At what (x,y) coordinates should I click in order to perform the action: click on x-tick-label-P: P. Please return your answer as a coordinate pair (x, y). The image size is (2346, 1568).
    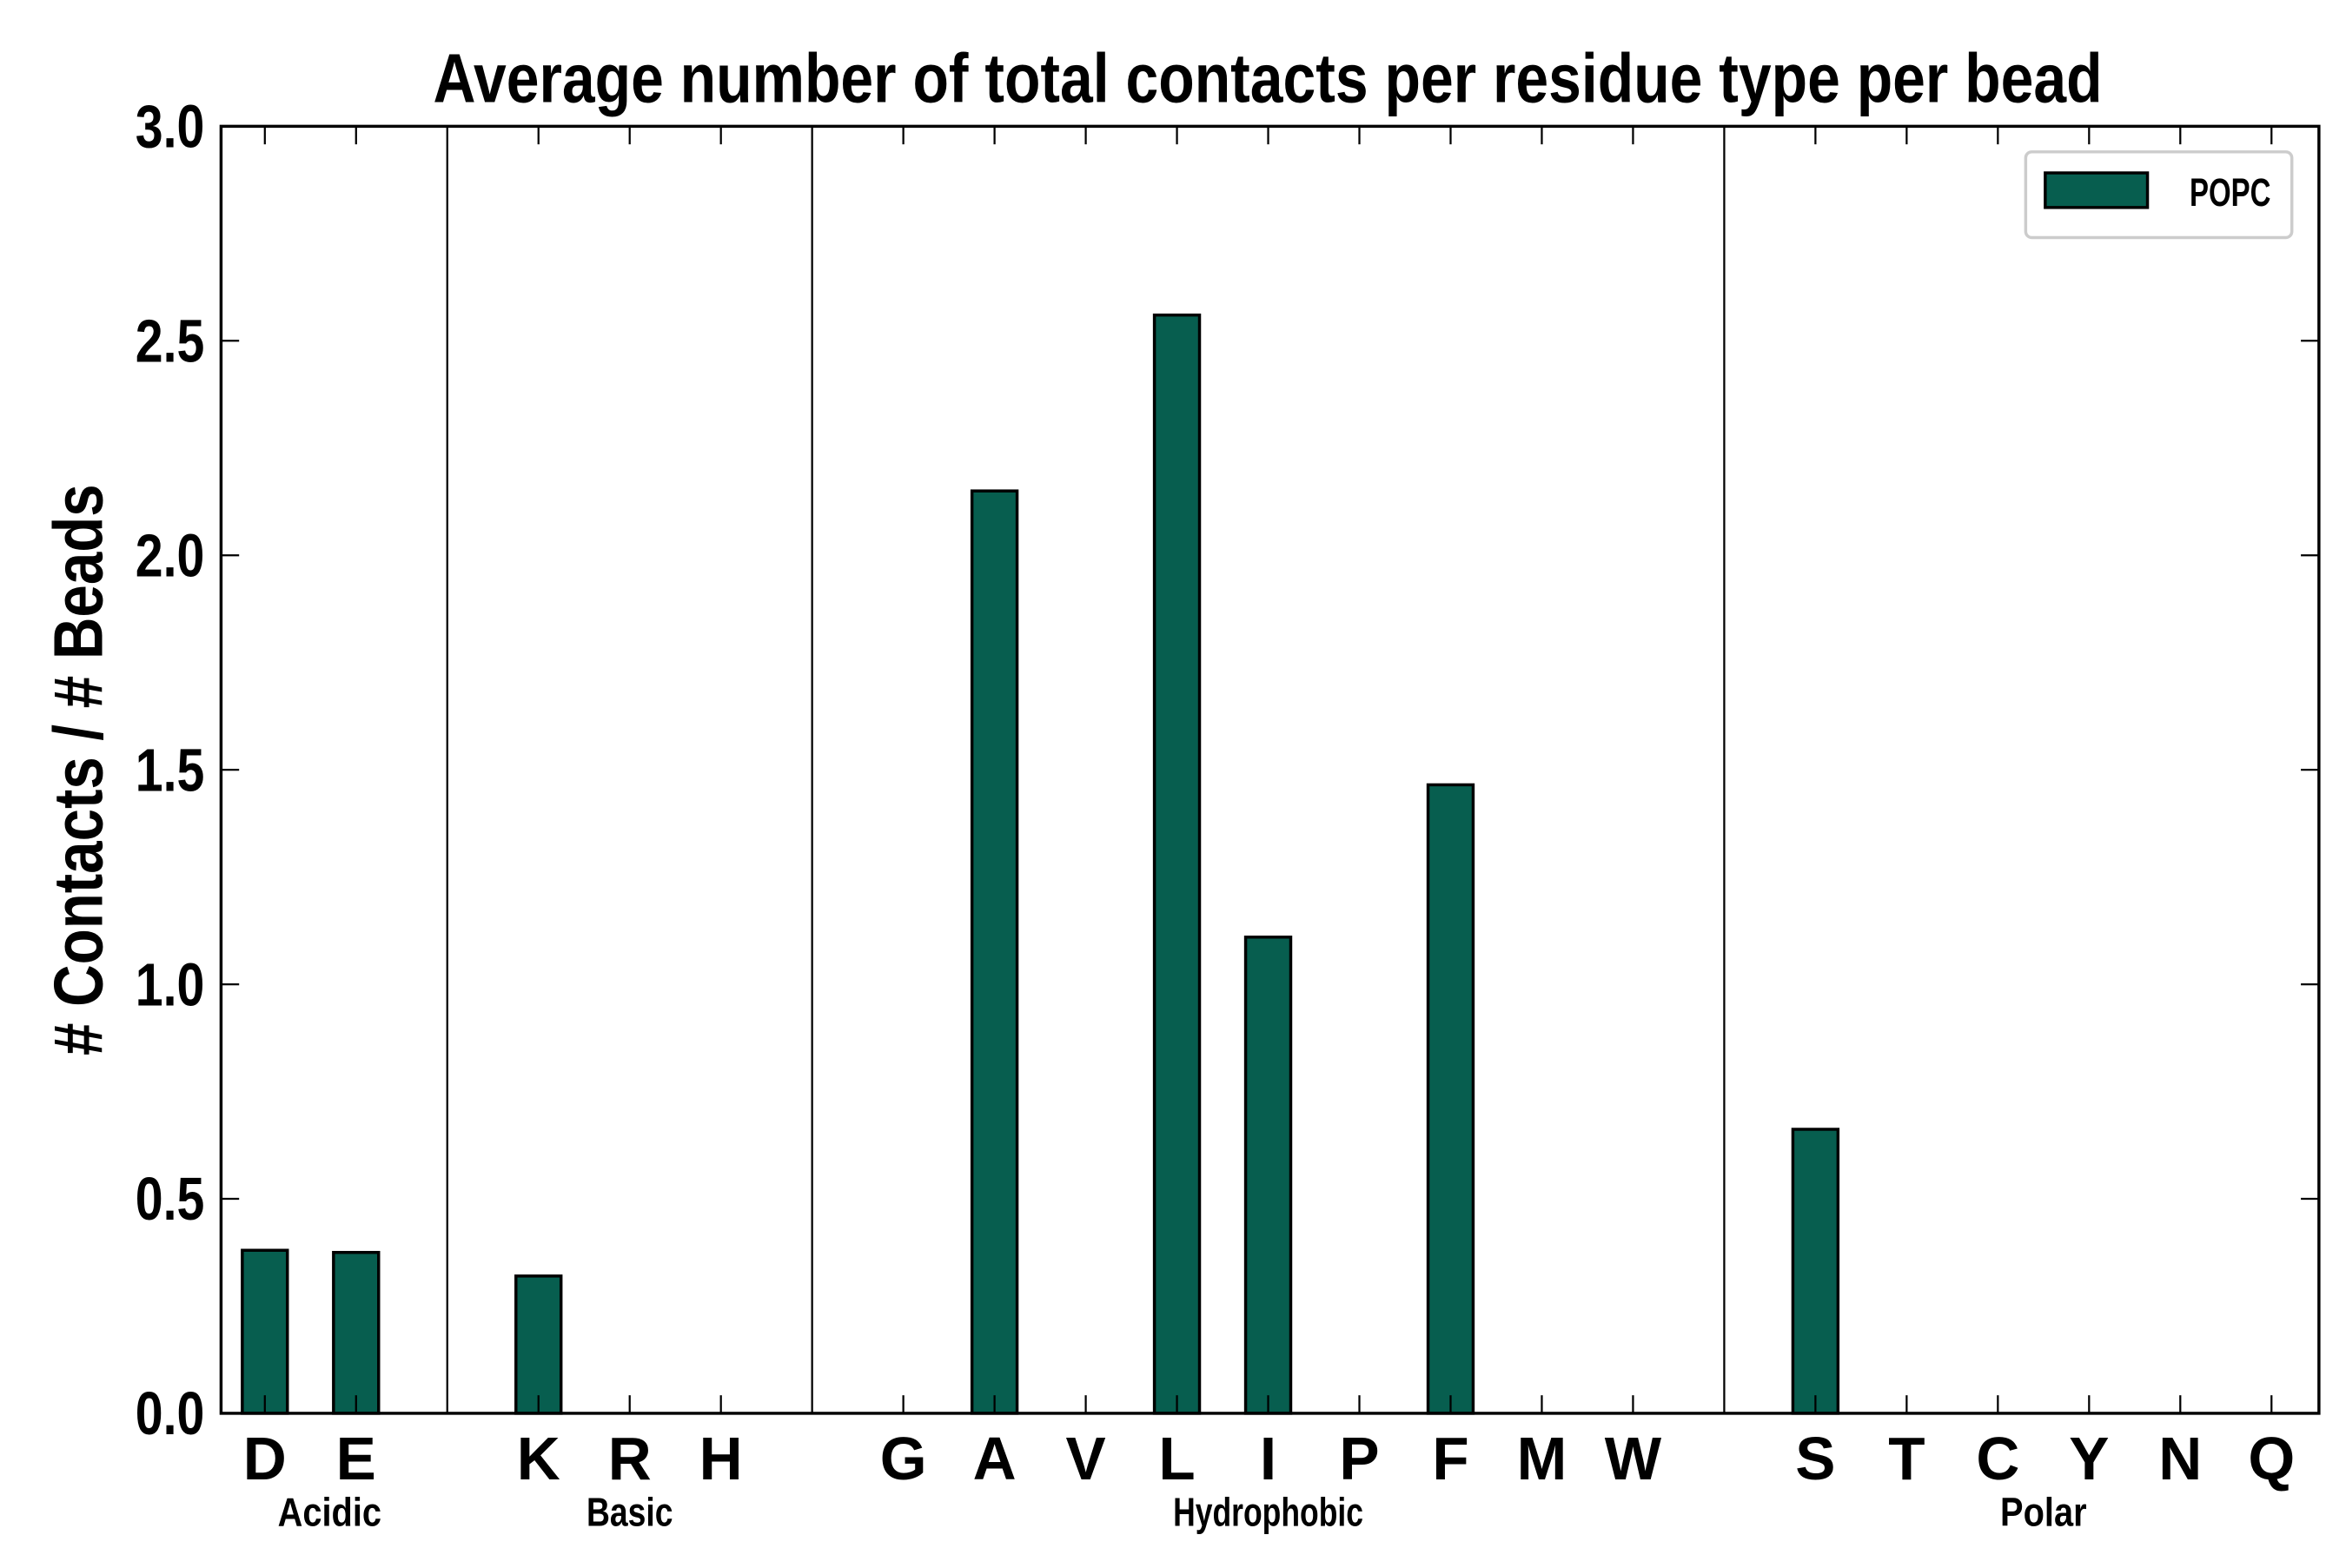
    Looking at the image, I should click on (1359, 1458).